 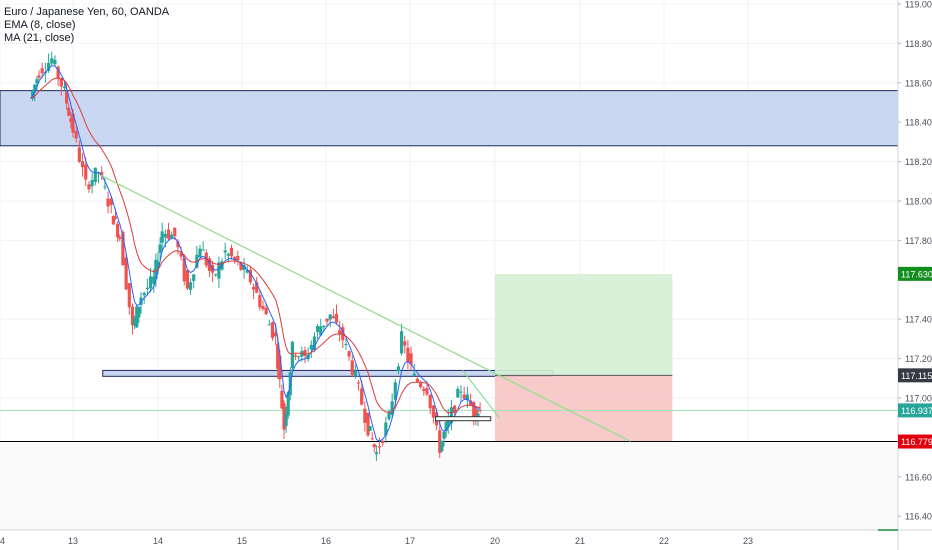 I want to click on target-price-label: 117.630, so click(x=916, y=274).